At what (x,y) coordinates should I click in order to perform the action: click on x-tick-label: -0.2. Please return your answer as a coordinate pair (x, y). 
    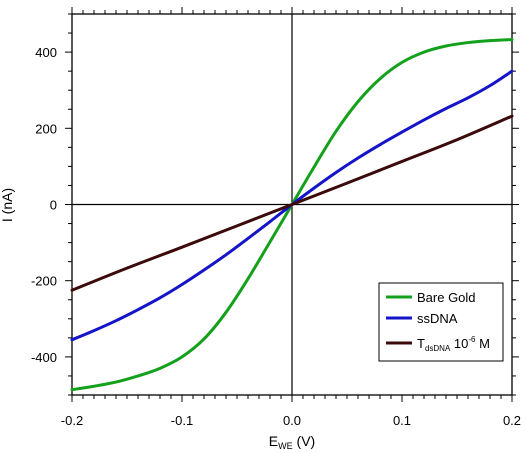
    Looking at the image, I should click on (72, 420).